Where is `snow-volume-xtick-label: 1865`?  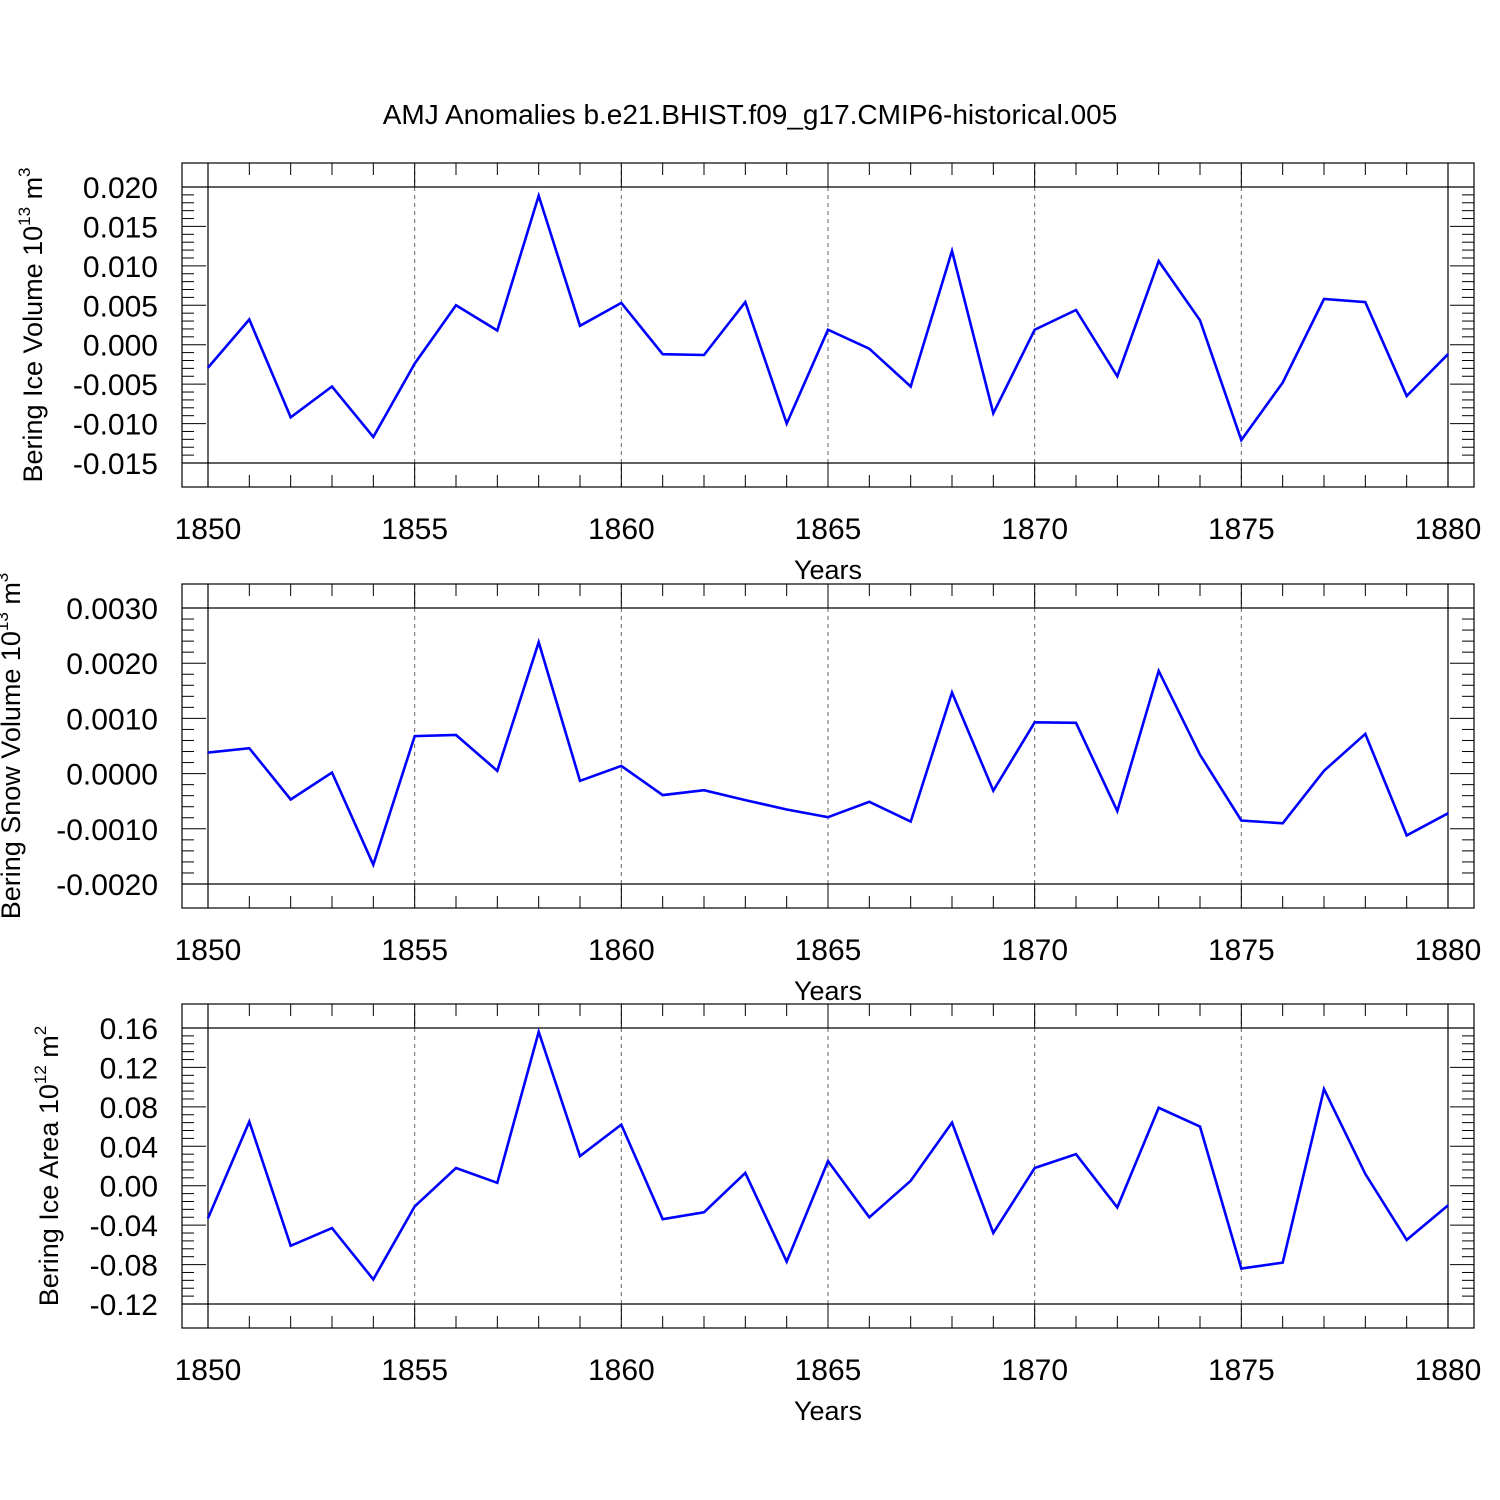 snow-volume-xtick-label: 1865 is located at coordinates (828, 950).